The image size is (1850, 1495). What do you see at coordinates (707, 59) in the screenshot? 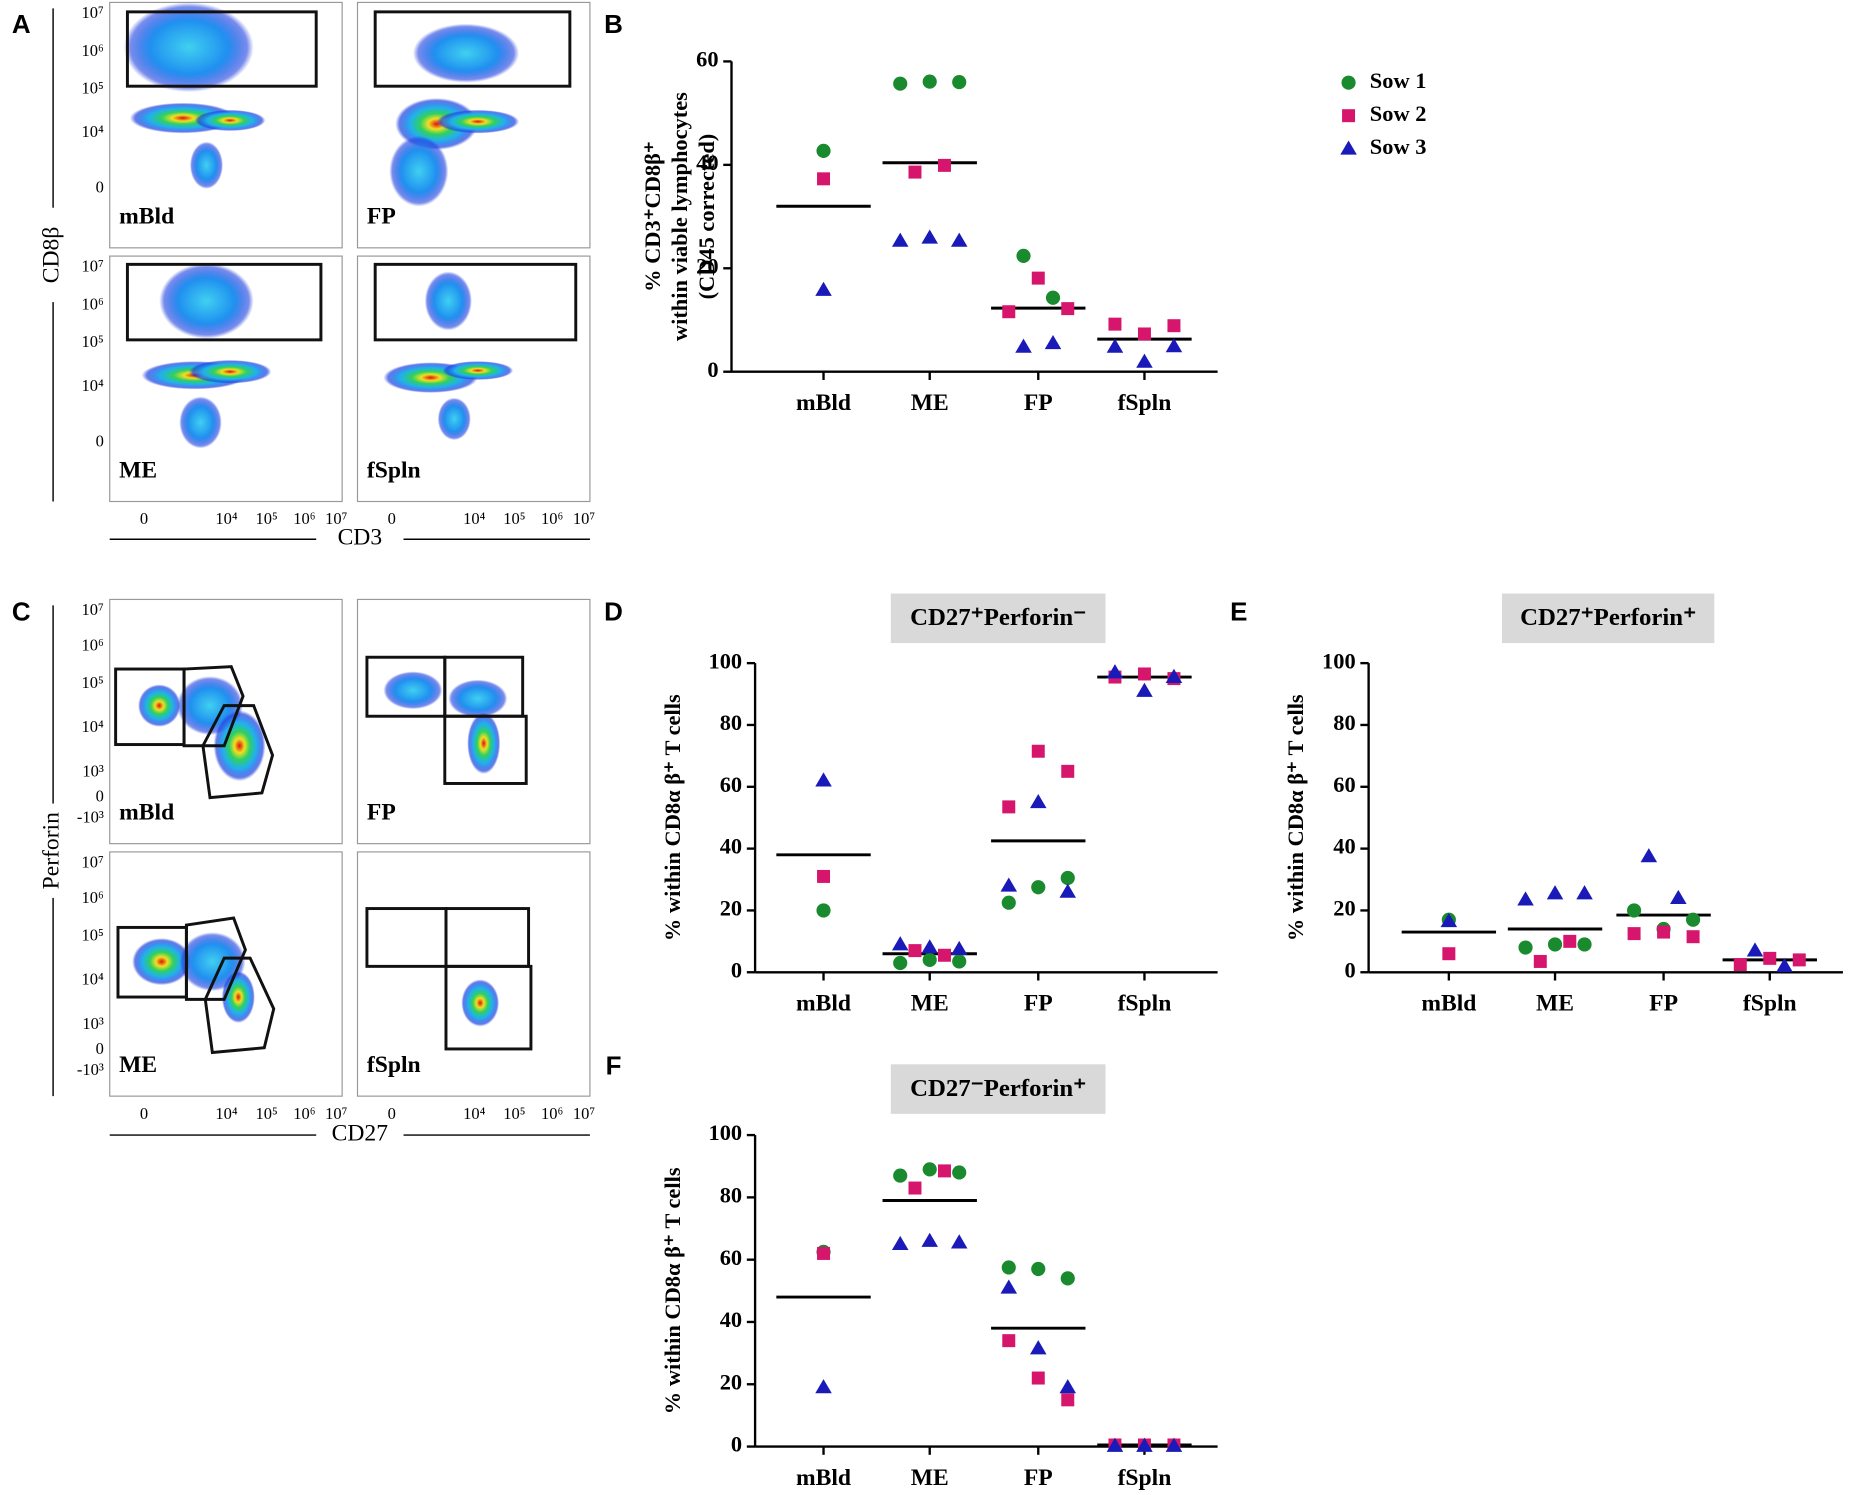
I see `y-tick-label: 60` at bounding box center [707, 59].